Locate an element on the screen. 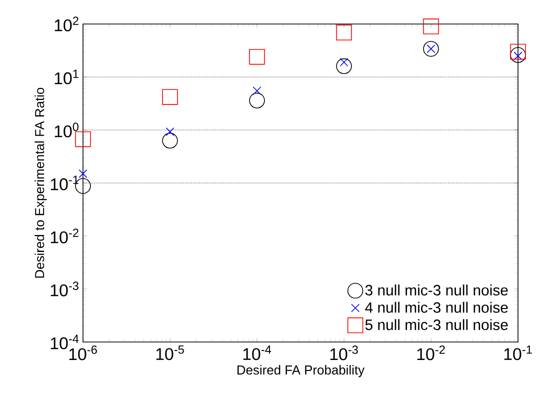 Image resolution: width=543 pixels, height=407 pixels. y-tick-label: 10$^{0}$ is located at coordinates (66, 130).